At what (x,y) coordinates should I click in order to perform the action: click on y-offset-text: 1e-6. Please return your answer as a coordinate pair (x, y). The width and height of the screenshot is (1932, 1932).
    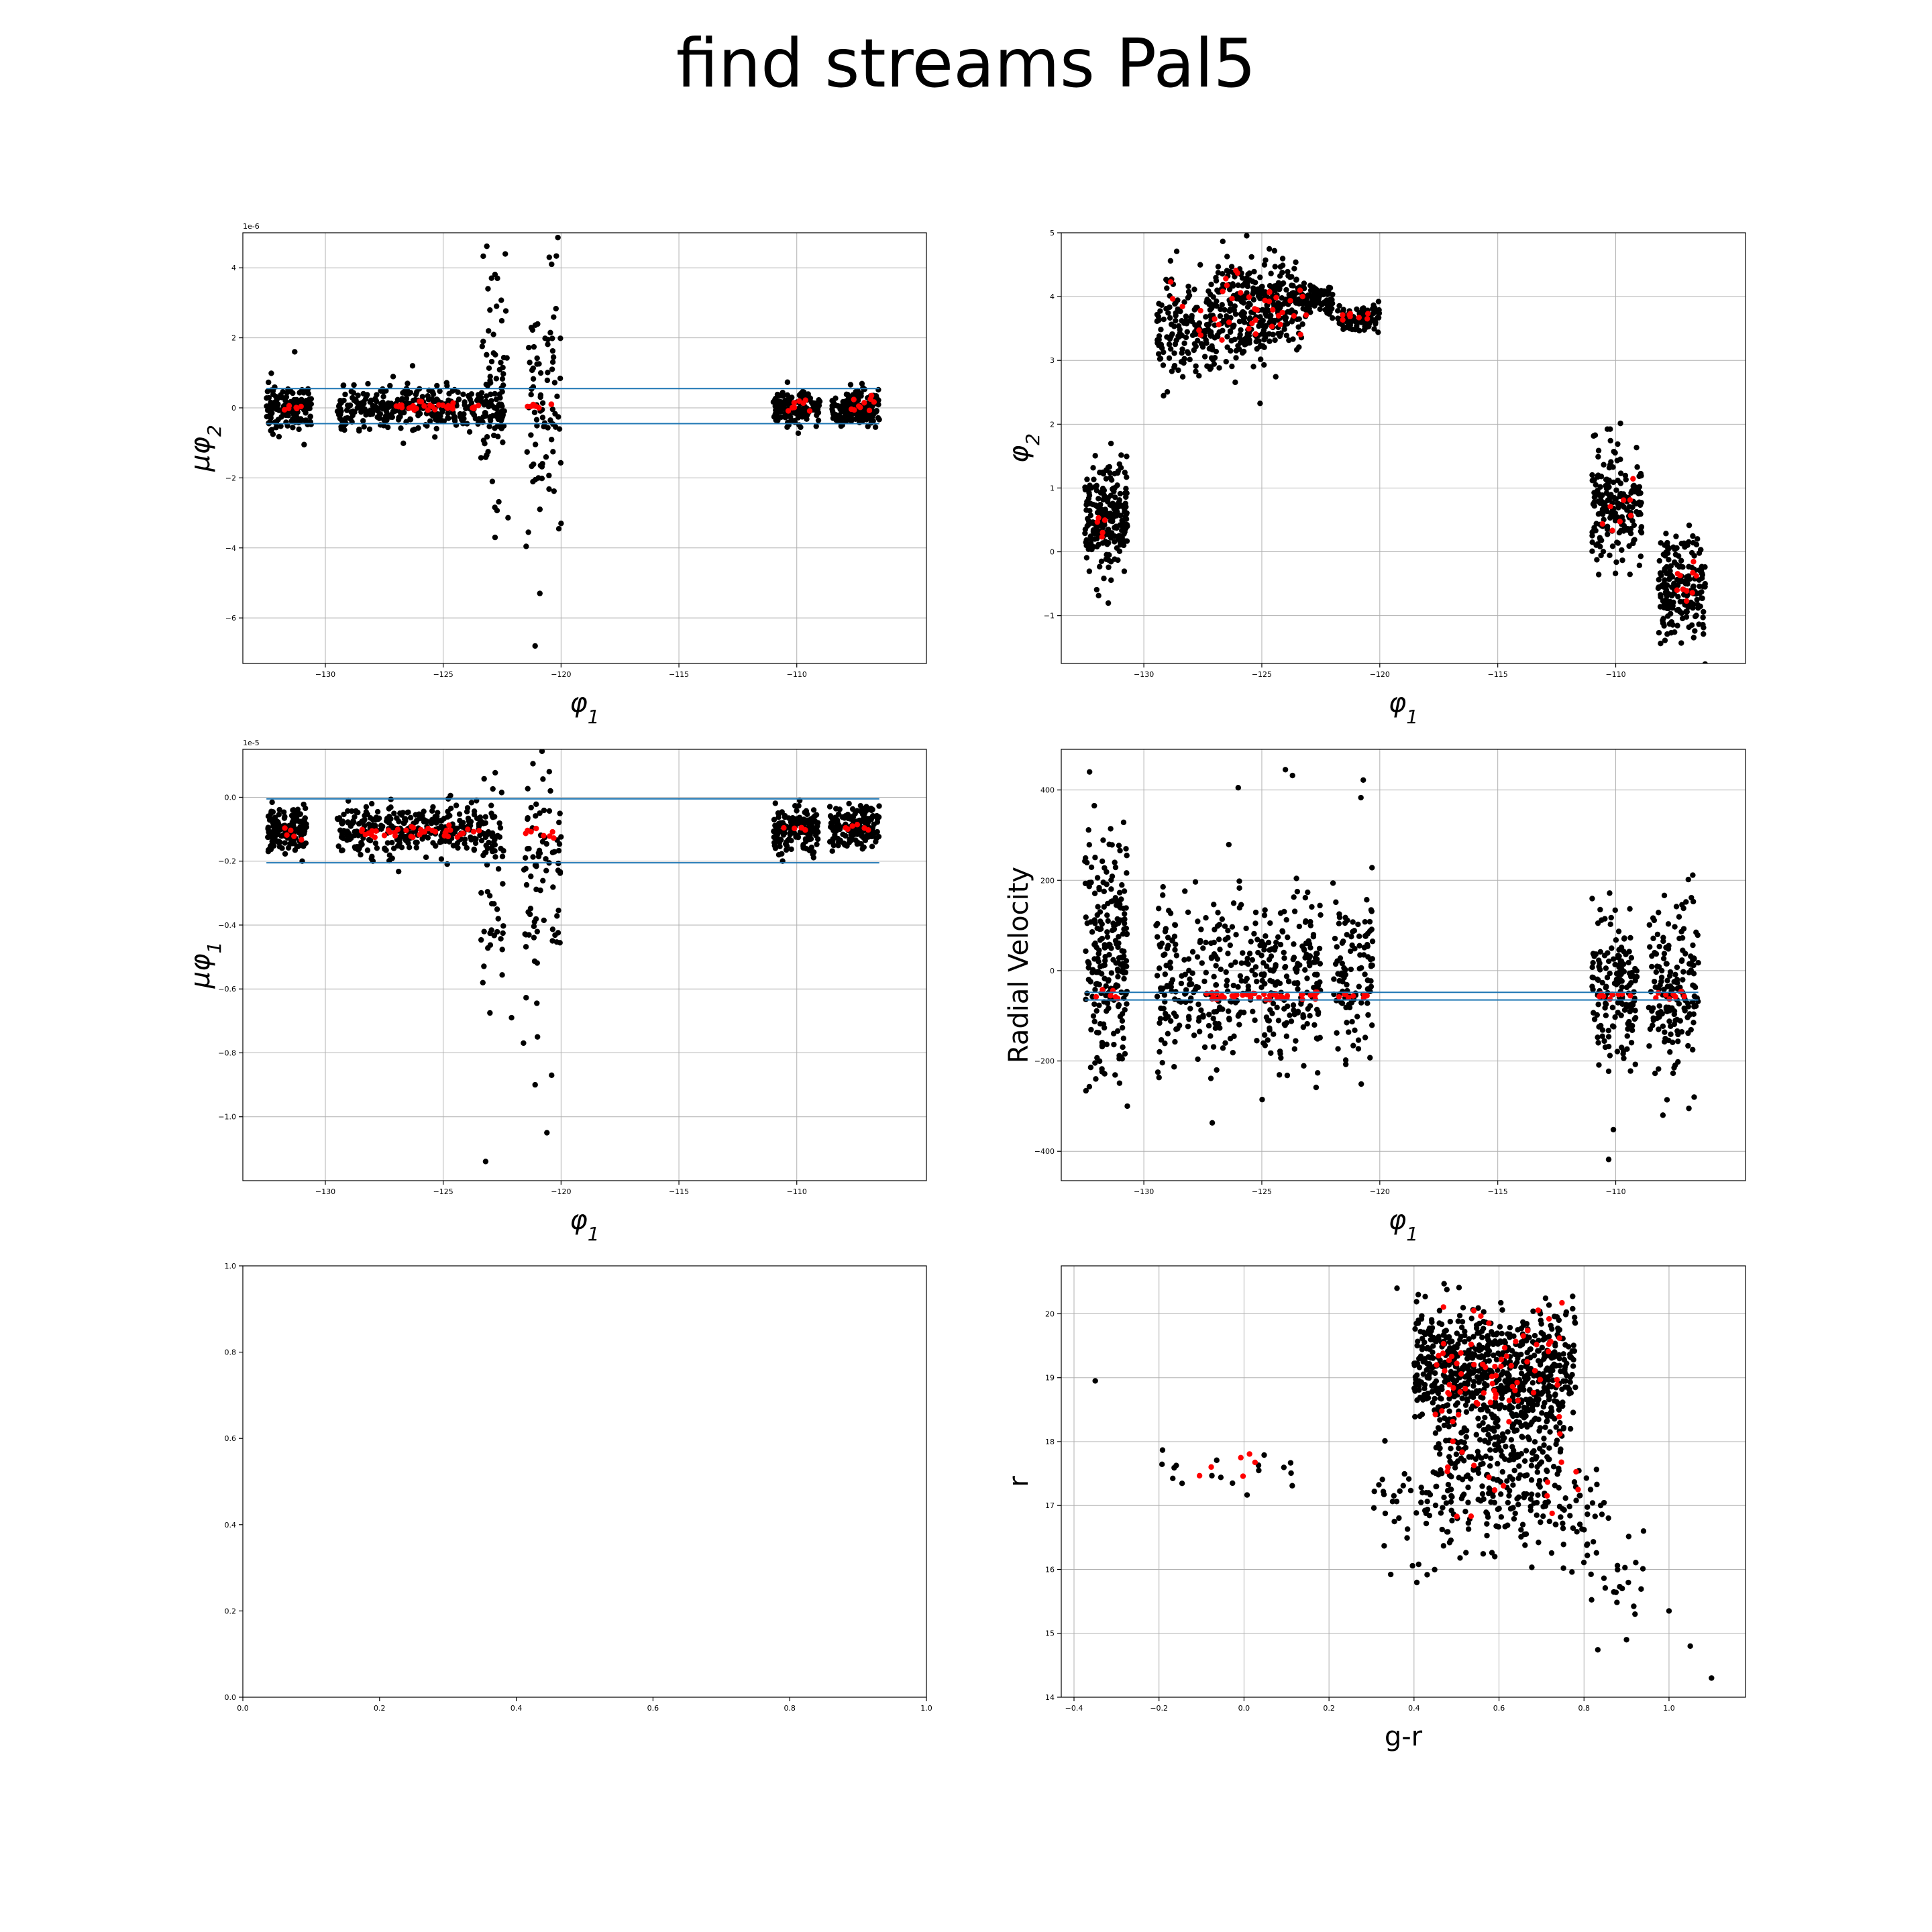
    Looking at the image, I should click on (251, 226).